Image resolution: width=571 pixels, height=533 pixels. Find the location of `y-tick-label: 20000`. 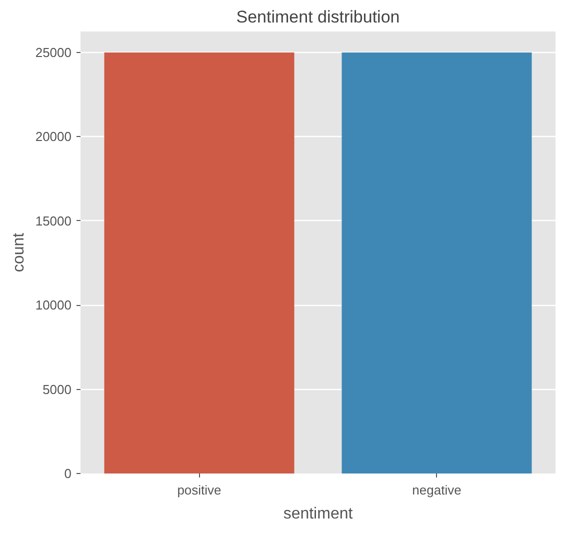

y-tick-label: 20000 is located at coordinates (53, 136).